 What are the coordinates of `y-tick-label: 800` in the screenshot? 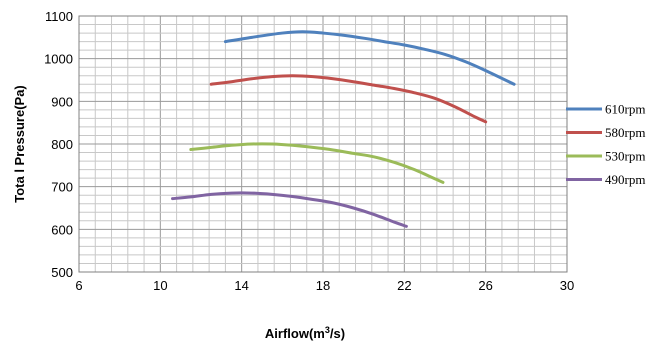 It's located at (62, 144).